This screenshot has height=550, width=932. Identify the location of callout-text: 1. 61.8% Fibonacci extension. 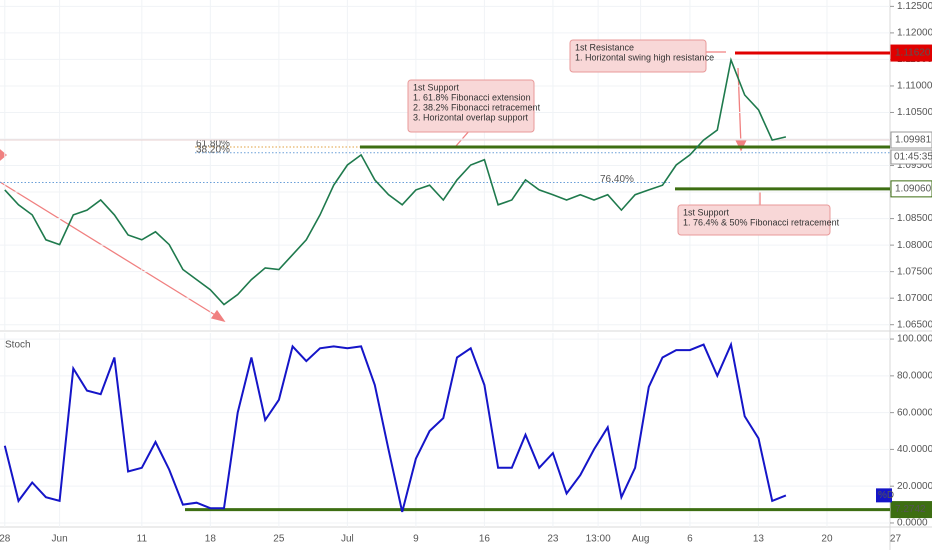
(472, 97).